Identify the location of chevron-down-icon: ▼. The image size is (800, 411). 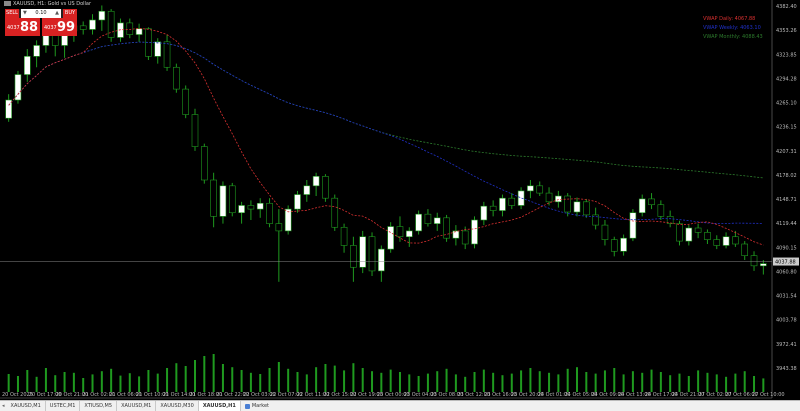
(25, 13).